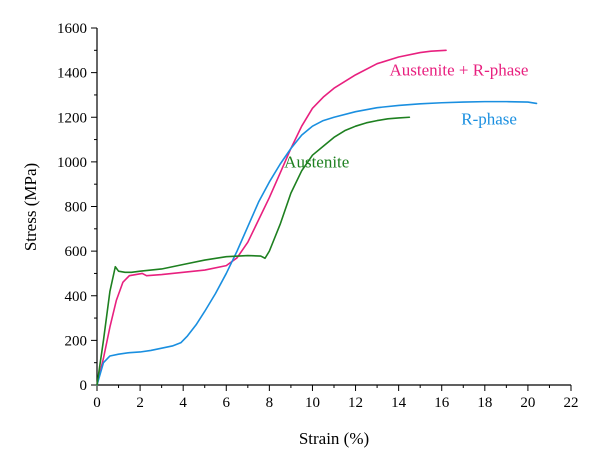 The image size is (600, 468). Describe the element at coordinates (406, 115) in the screenshot. I see `series-labels: Austenite + R-phase R-phase Austenite` at that location.